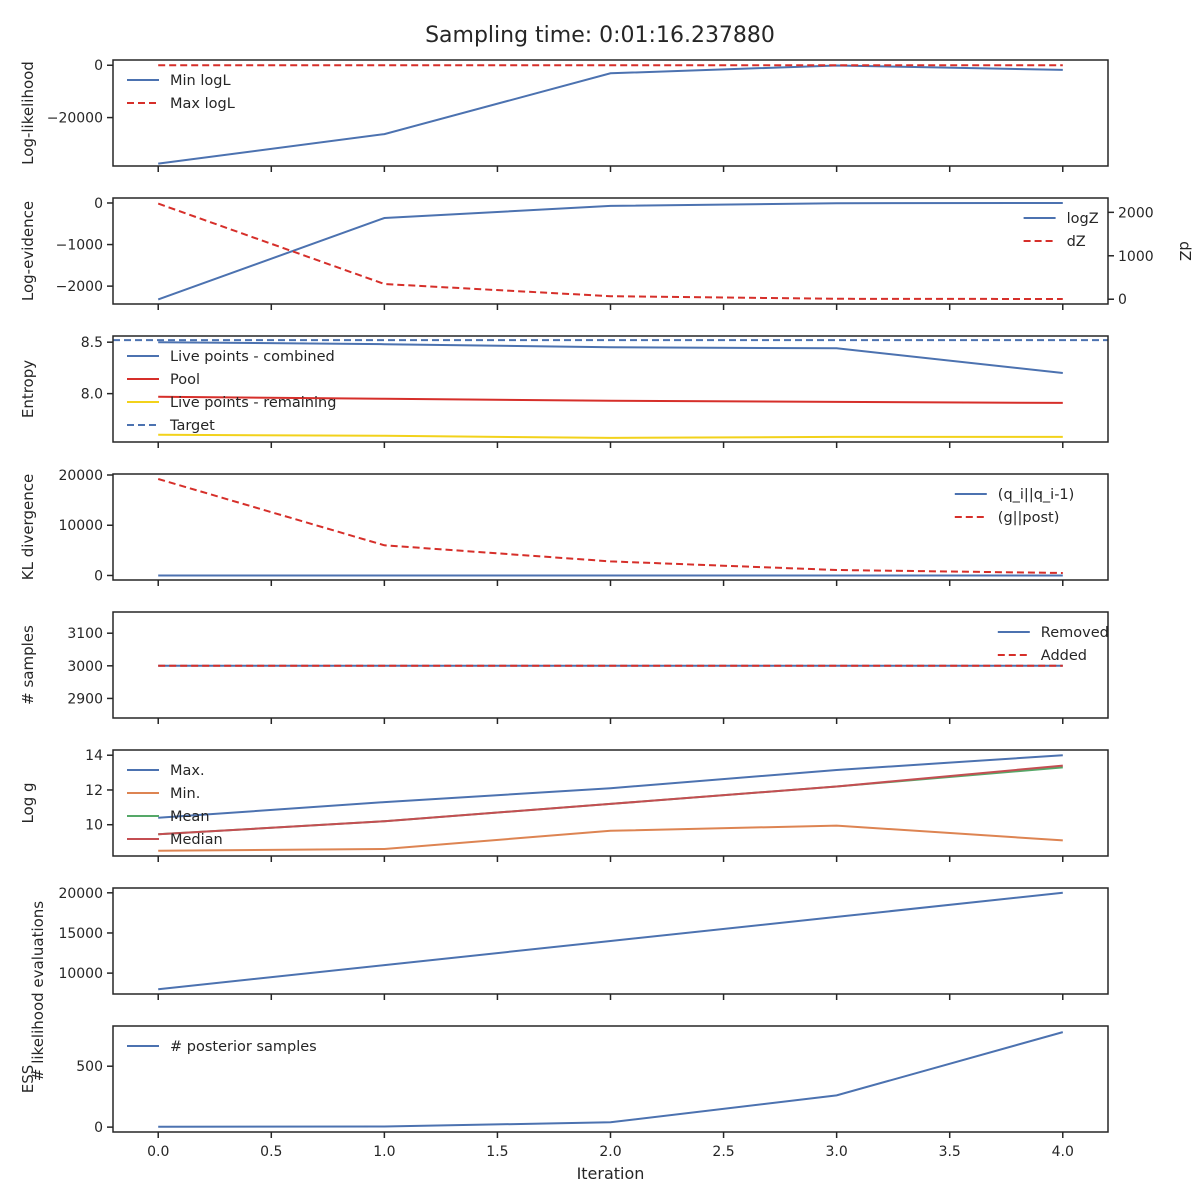 The height and width of the screenshot is (1200, 1200). What do you see at coordinates (1075, 633) in the screenshot?
I see `legend-label: Removed` at bounding box center [1075, 633].